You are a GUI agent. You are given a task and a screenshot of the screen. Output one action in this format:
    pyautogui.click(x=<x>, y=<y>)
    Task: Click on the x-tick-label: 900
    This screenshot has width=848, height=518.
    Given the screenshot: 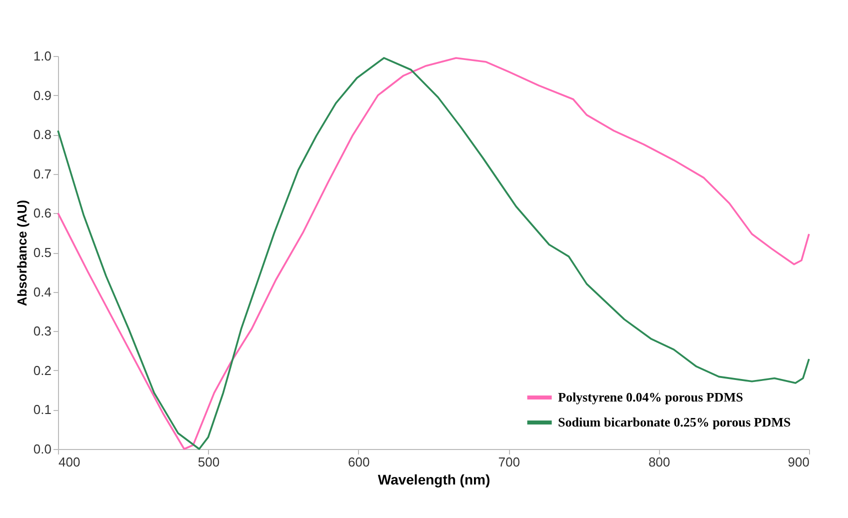 What is the action you would take?
    pyautogui.click(x=799, y=462)
    